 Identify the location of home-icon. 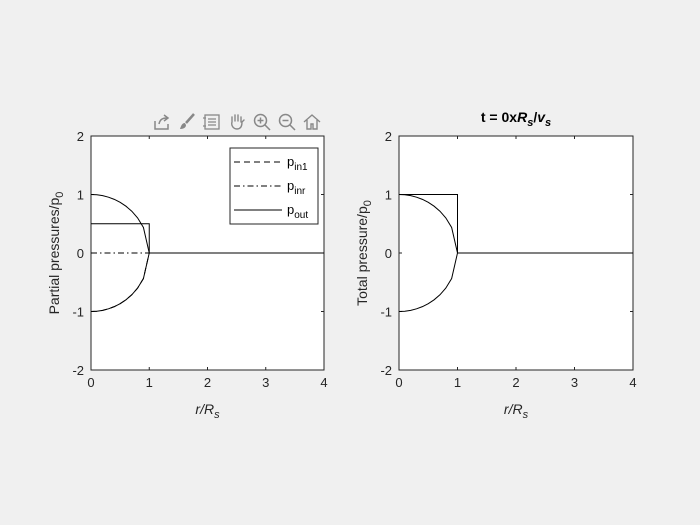
(311, 122).